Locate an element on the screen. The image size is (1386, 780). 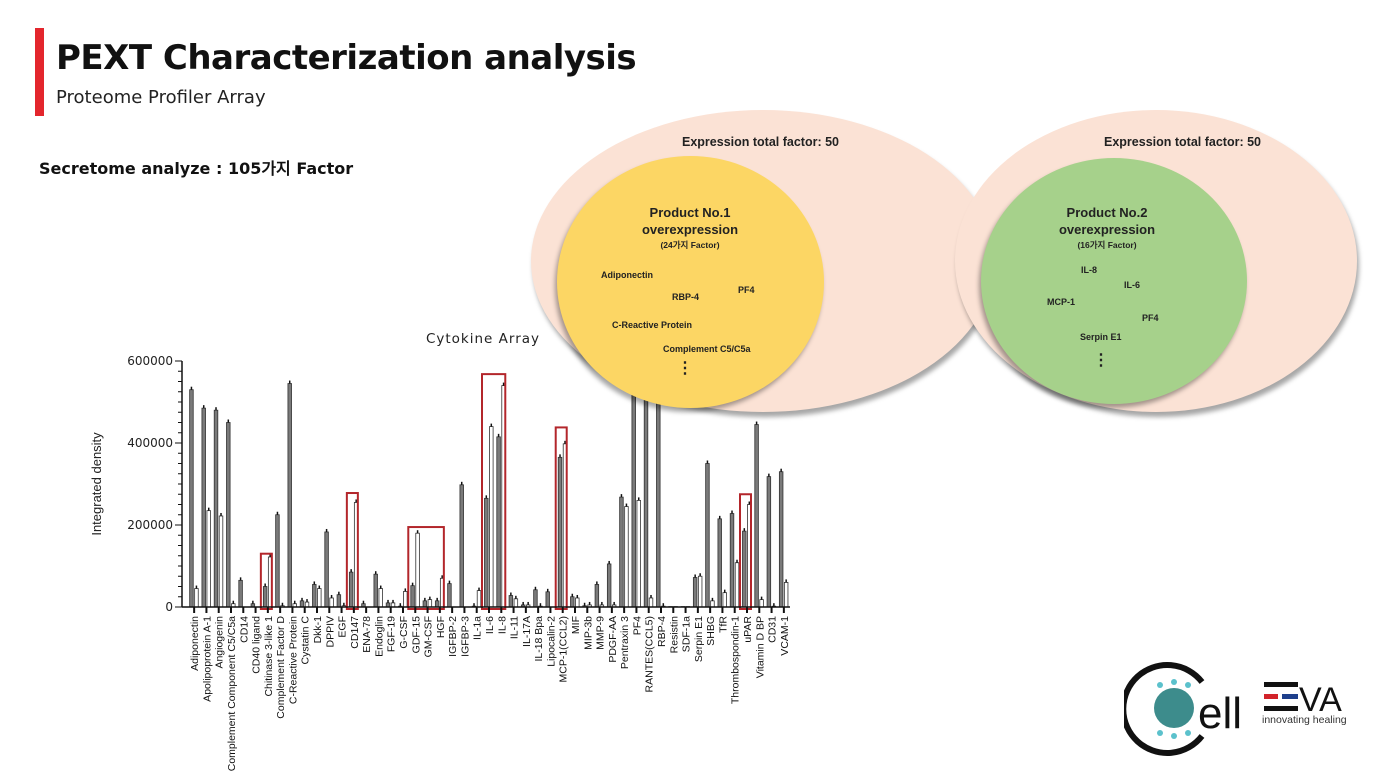
logo-tagline: innovating healing is located at coordinates (1304, 720).